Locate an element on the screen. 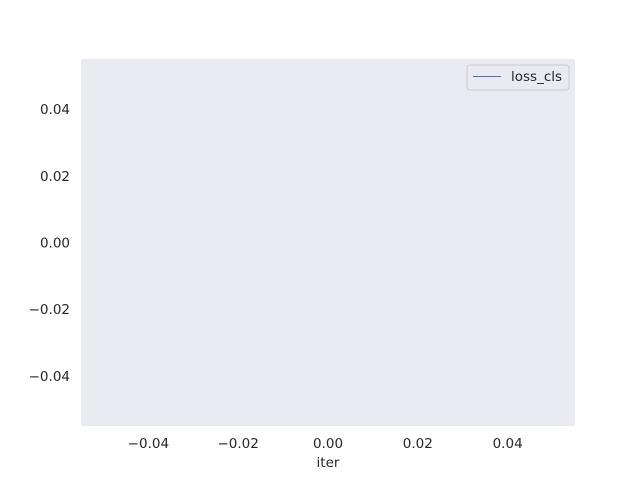 Image resolution: width=640 pixels, height=480 pixels. y-tick-label: 0.02 is located at coordinates (55, 177).